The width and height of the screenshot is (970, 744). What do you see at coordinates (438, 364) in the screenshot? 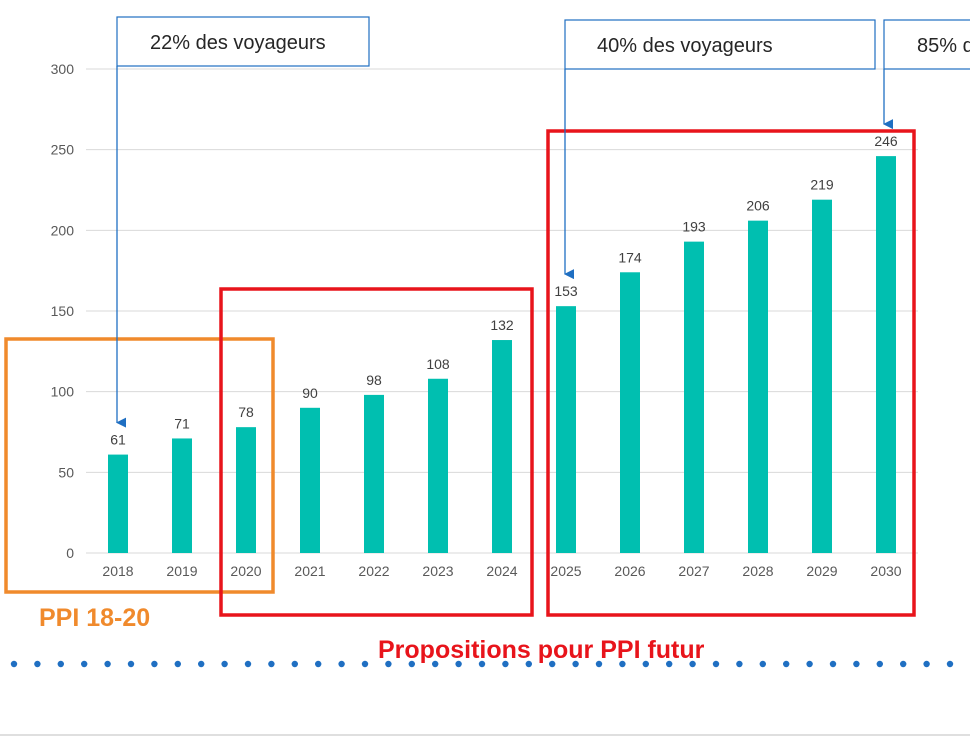
I see `data-label-2023: 108` at bounding box center [438, 364].